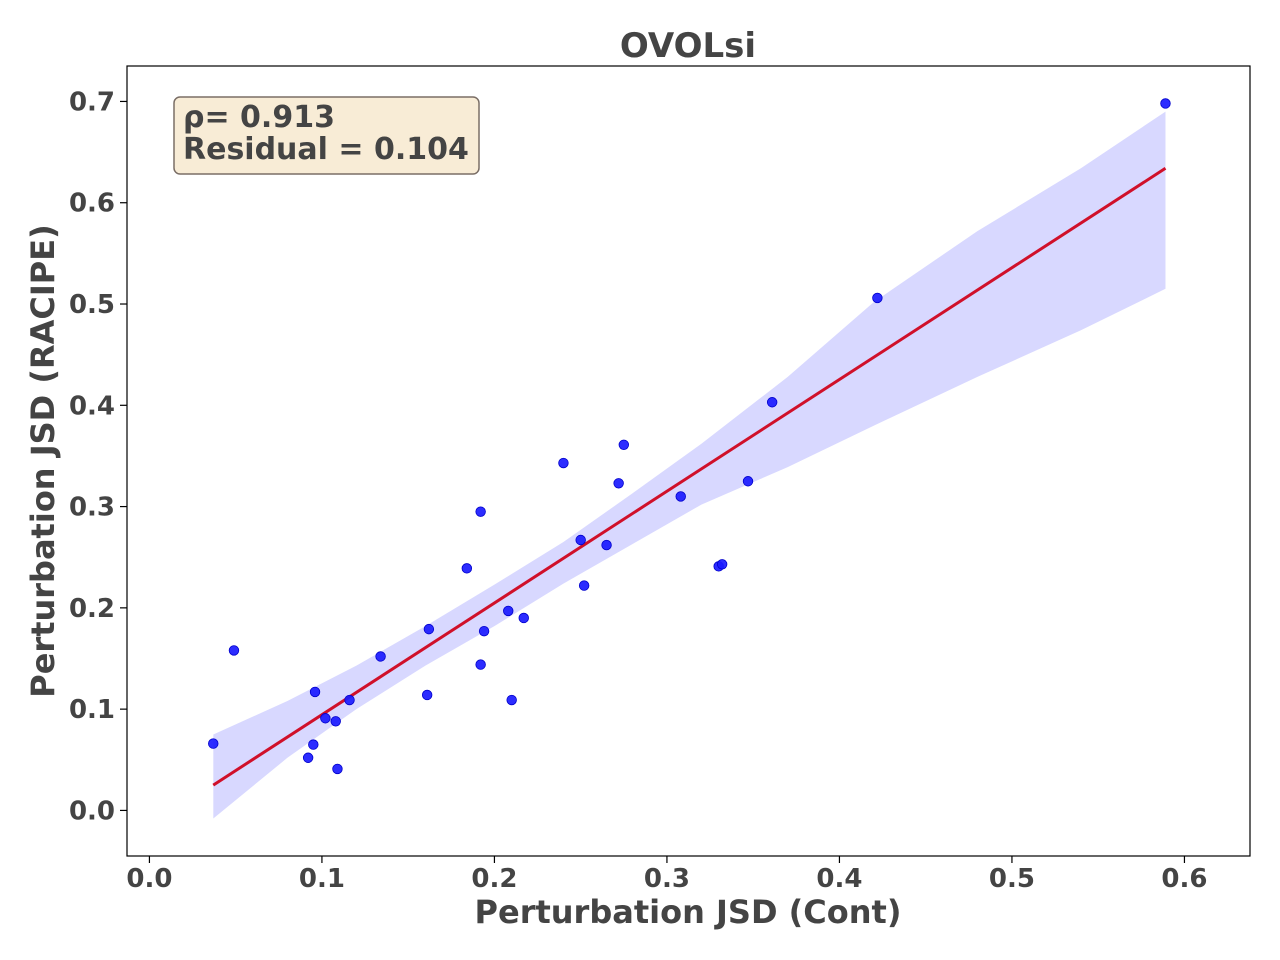  I want to click on rho-text: ρ= 0.913, so click(259, 117).